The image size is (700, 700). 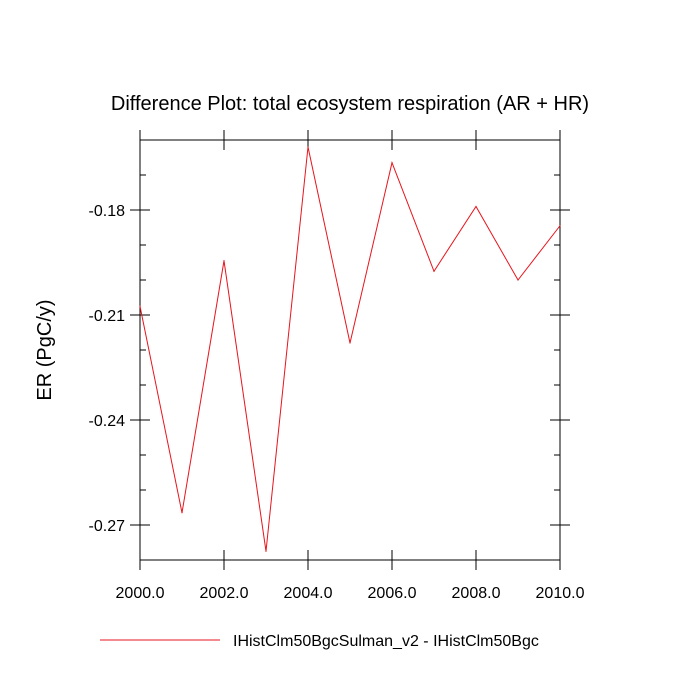 What do you see at coordinates (476, 593) in the screenshot?
I see `x-tick-label: 2008.0` at bounding box center [476, 593].